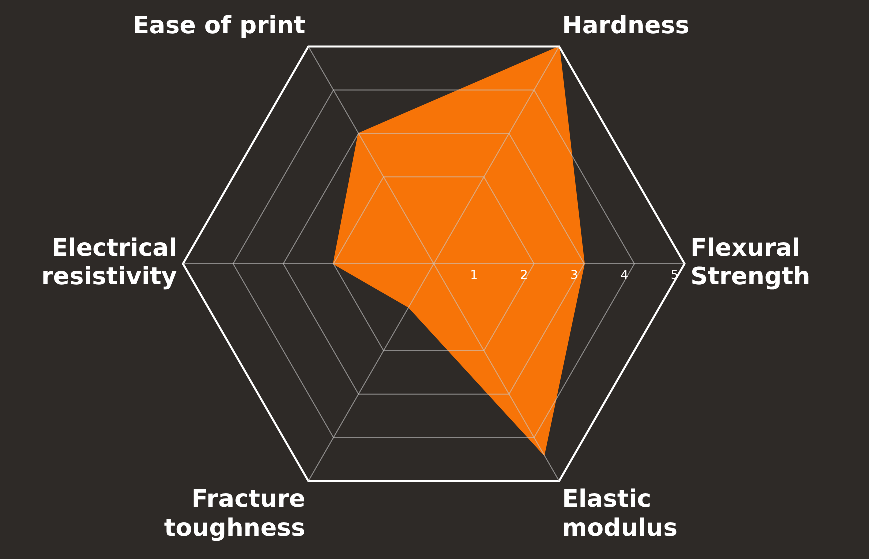 The height and width of the screenshot is (559, 869). What do you see at coordinates (626, 25) in the screenshot?
I see `spoke-label: Hardness` at bounding box center [626, 25].